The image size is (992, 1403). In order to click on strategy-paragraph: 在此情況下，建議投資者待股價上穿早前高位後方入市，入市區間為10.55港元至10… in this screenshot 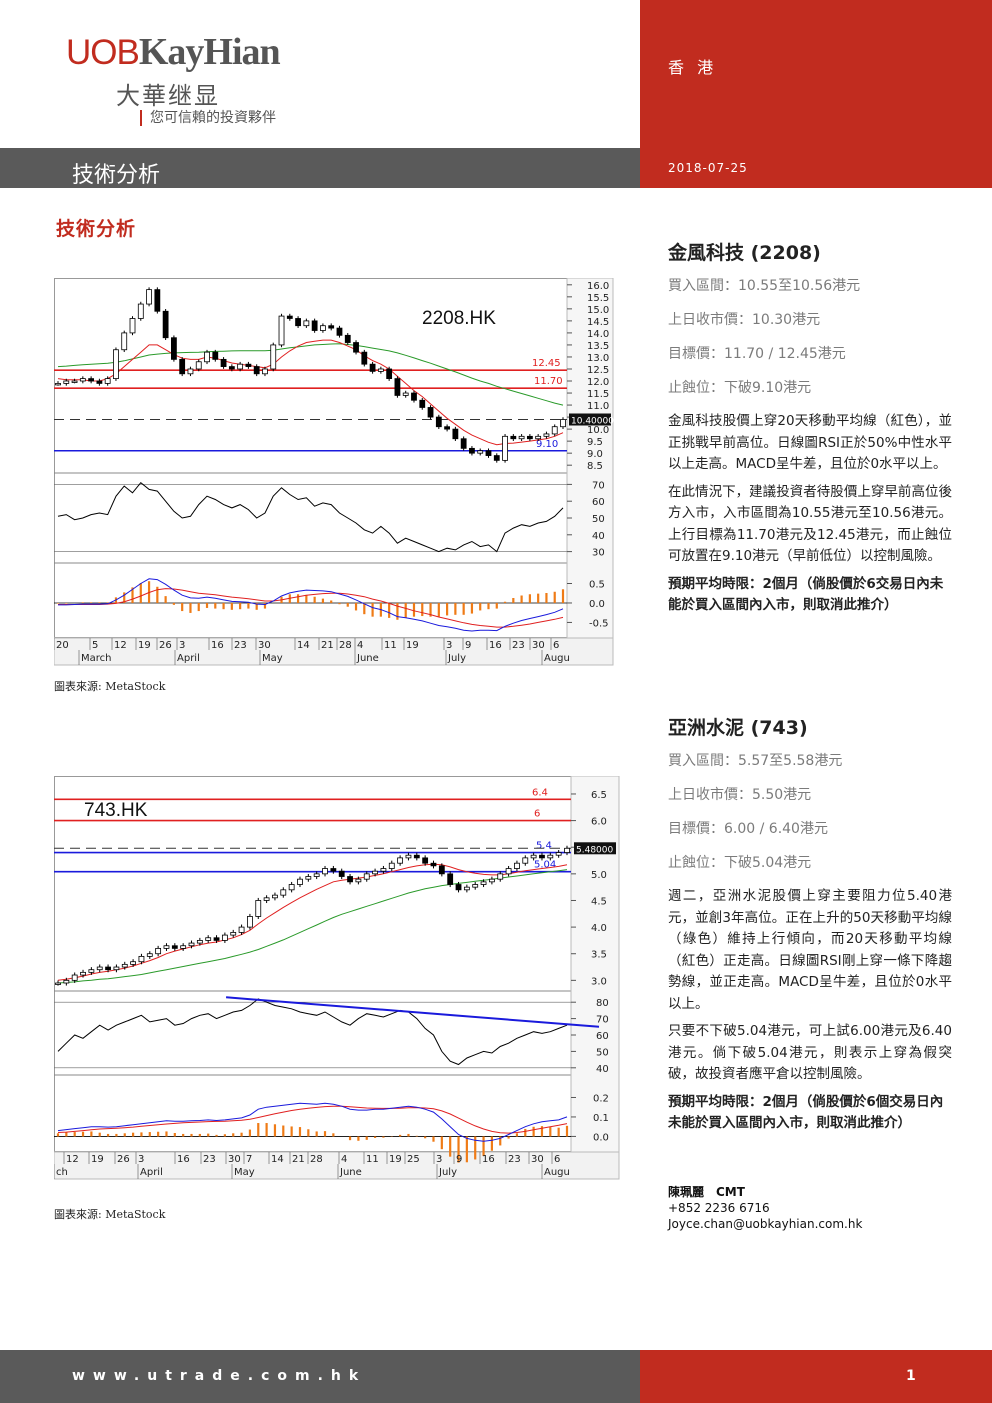, I will do `click(810, 524)`.